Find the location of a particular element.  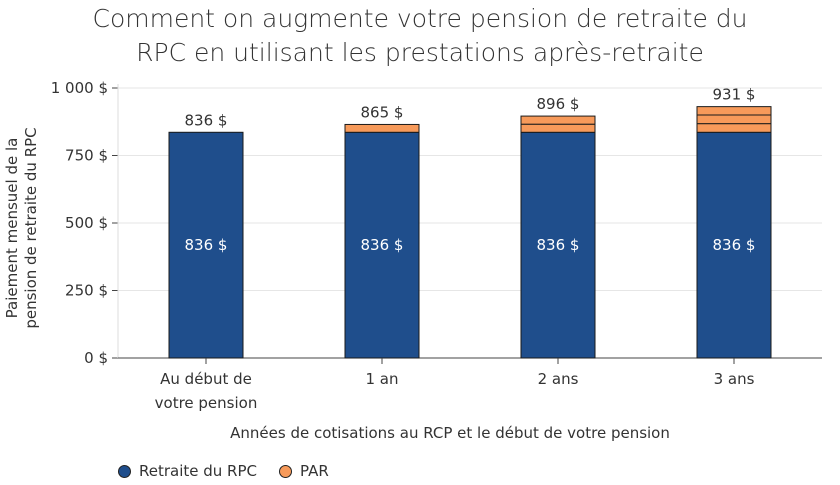

bar-total-label: 865 $ is located at coordinates (382, 112).